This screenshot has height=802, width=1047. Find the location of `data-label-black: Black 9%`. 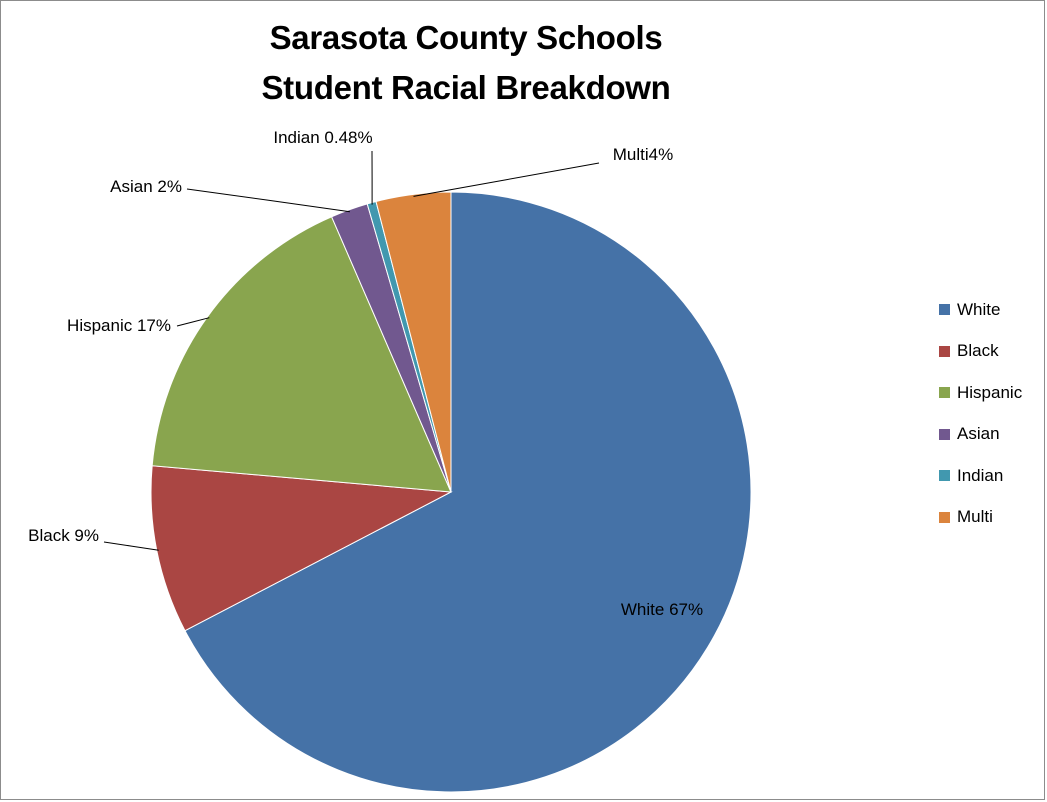

data-label-black: Black 9% is located at coordinates (63, 535).